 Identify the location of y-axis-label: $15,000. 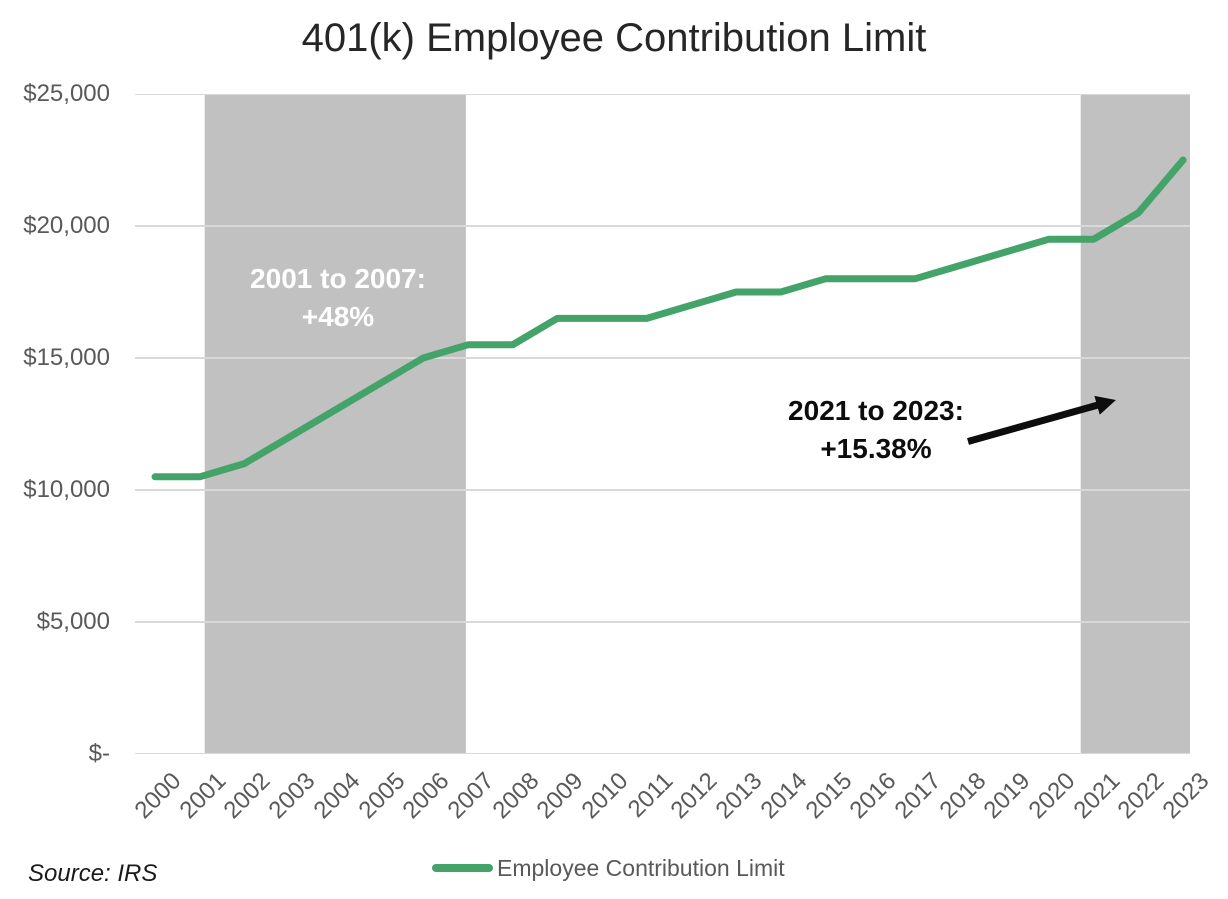
(66, 357).